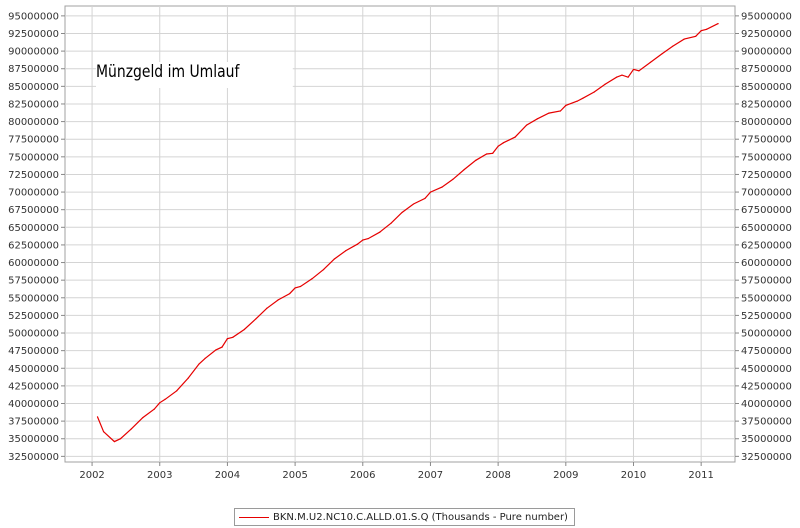 Image resolution: width=800 pixels, height=528 pixels. Describe the element at coordinates (254, 517) in the screenshot. I see `legend-swatch` at that location.